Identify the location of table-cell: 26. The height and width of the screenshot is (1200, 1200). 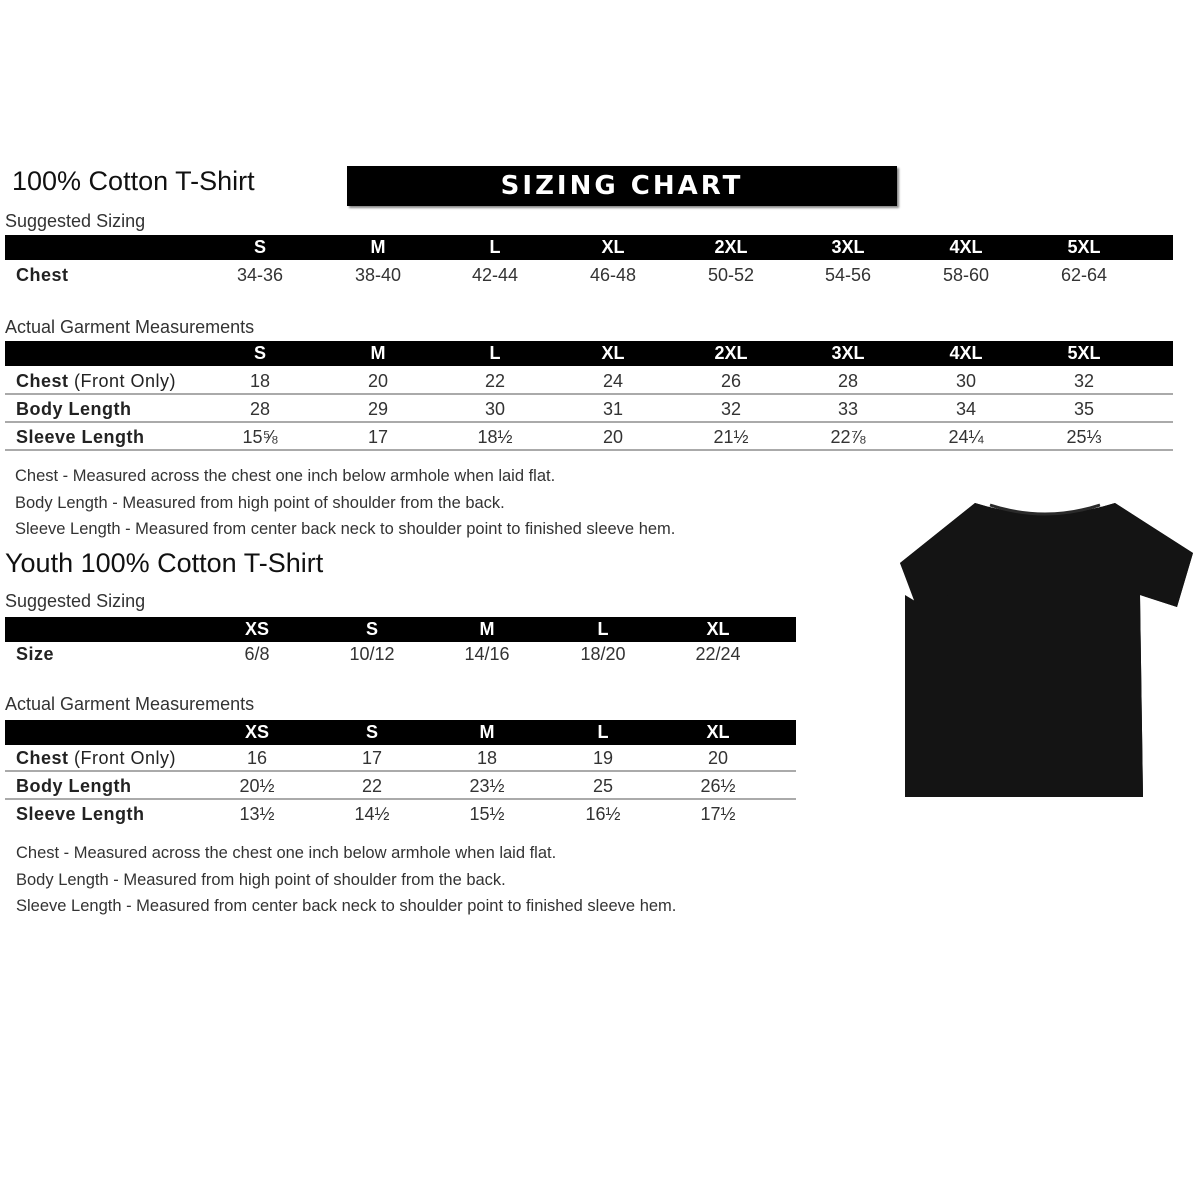
(731, 381).